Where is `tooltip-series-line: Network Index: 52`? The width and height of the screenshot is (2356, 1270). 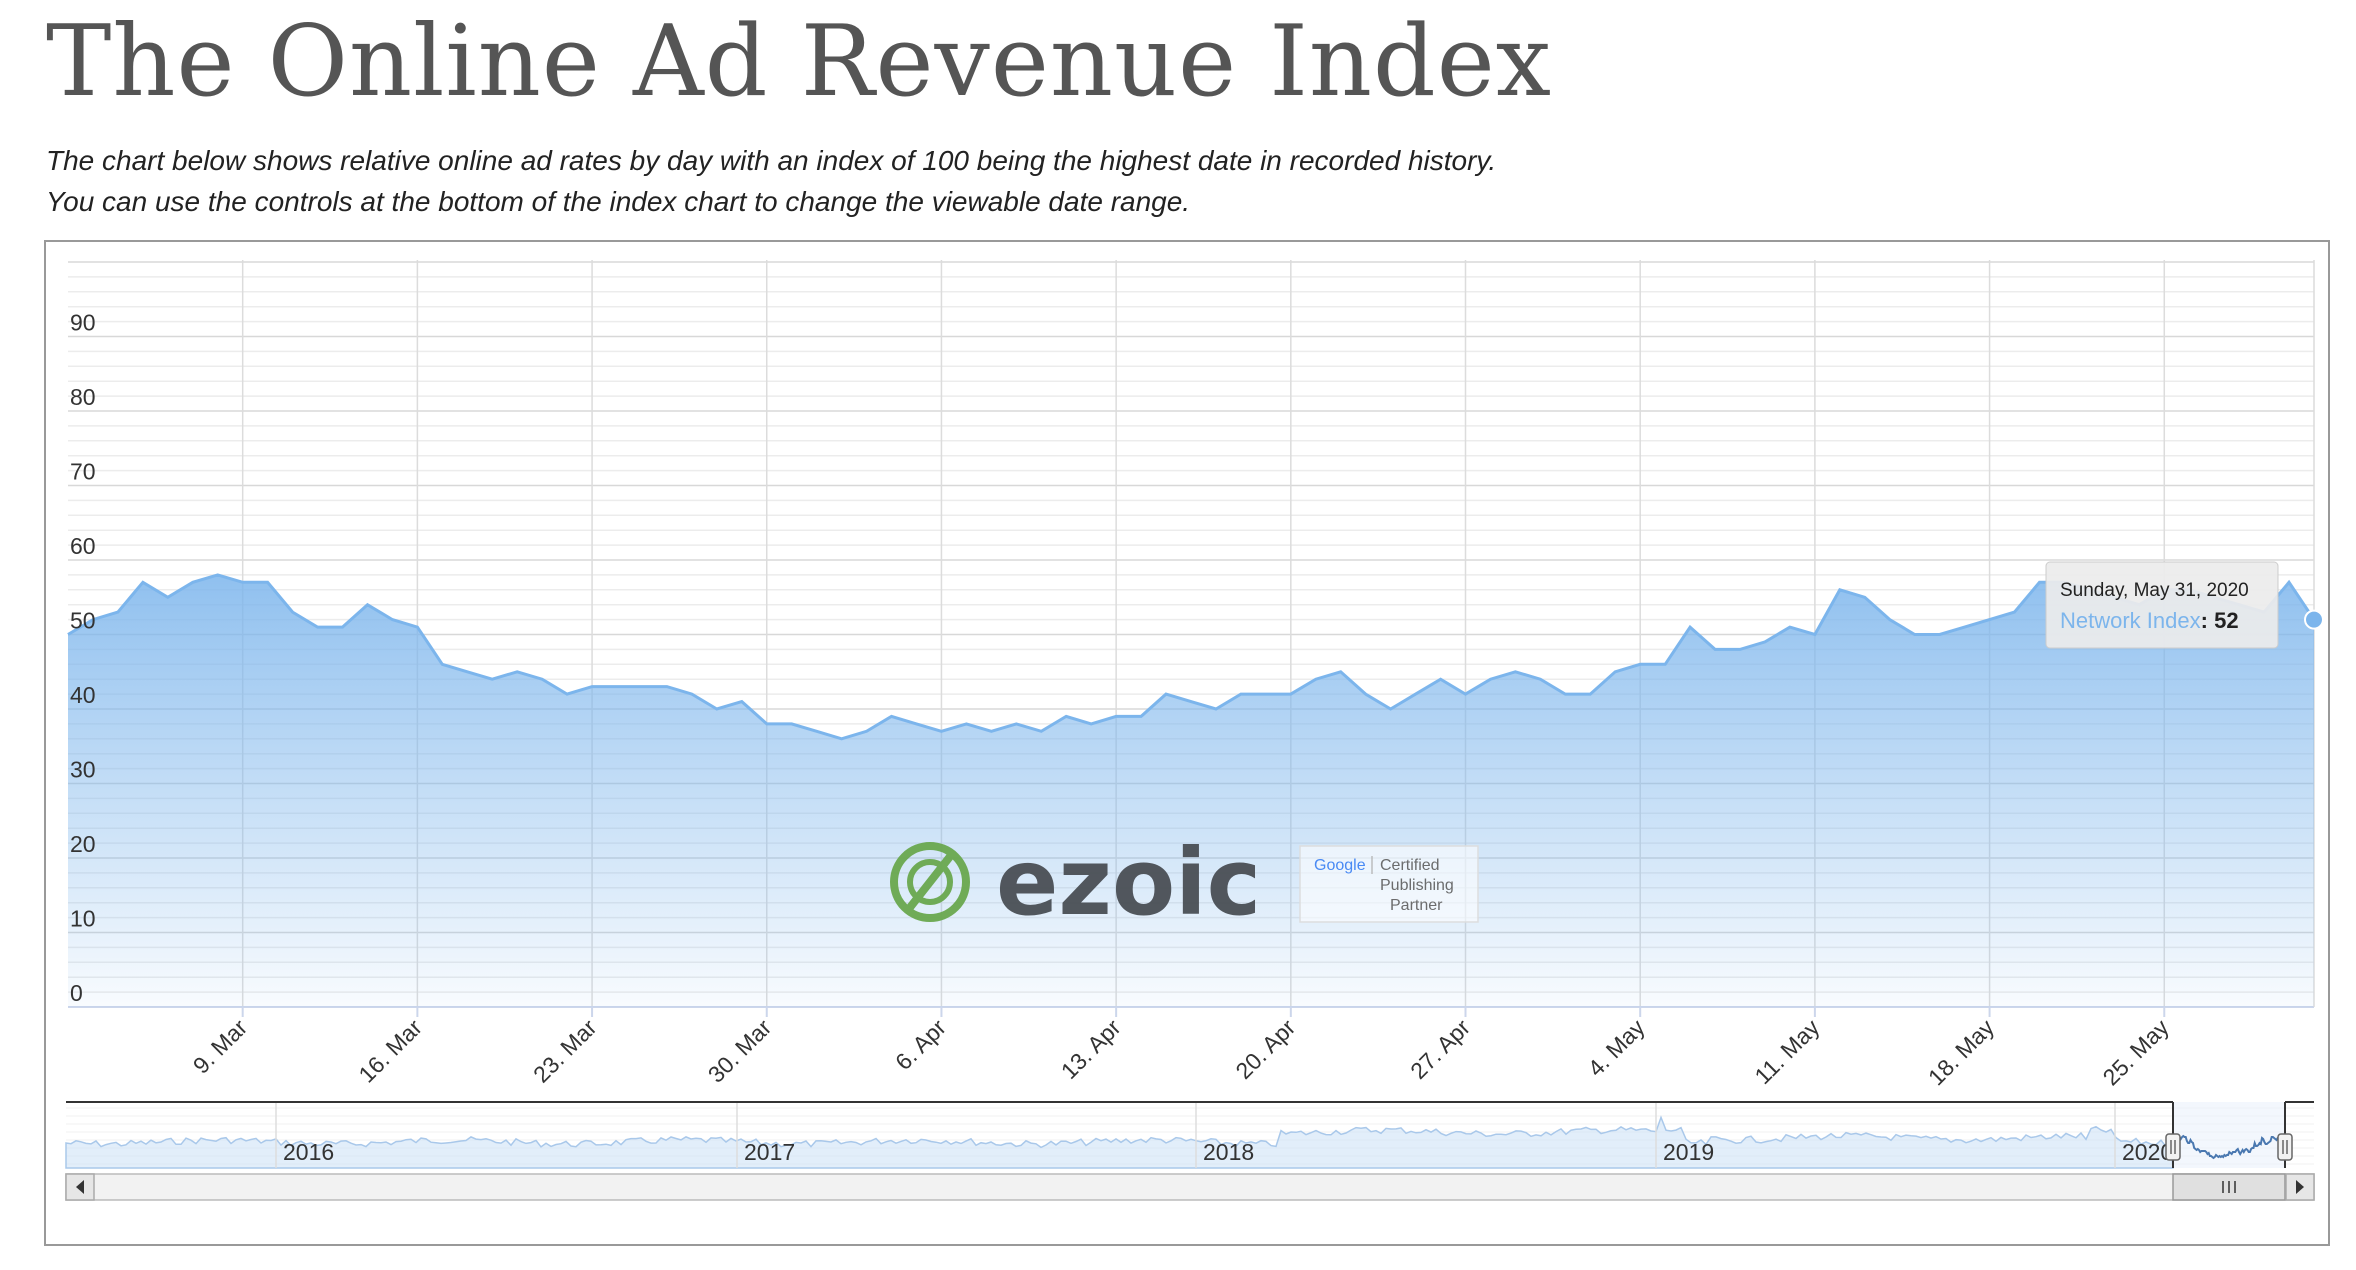
tooltip-series-line: Network Index: 52 is located at coordinates (2149, 620).